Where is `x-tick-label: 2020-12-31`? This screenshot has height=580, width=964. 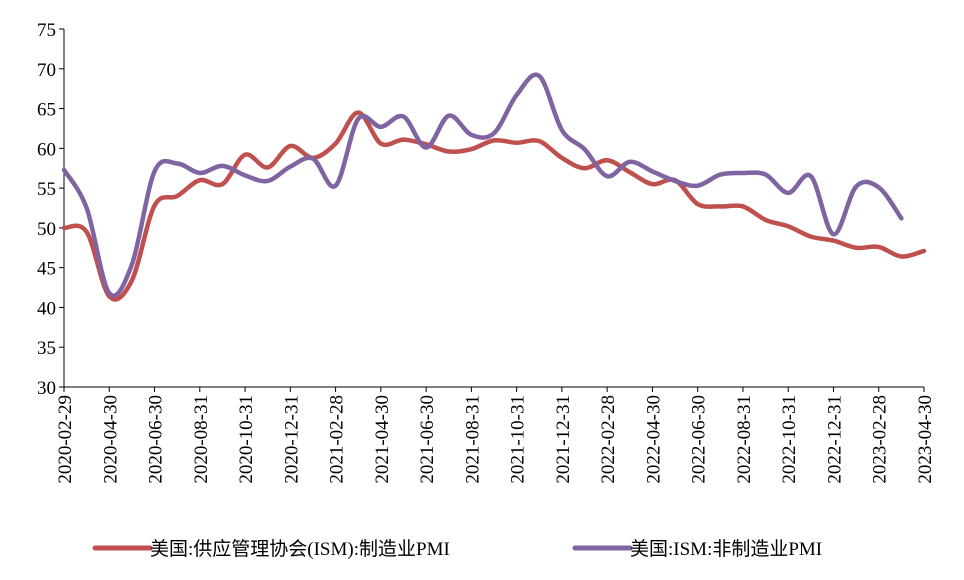
x-tick-label: 2020-12-31 is located at coordinates (291, 439).